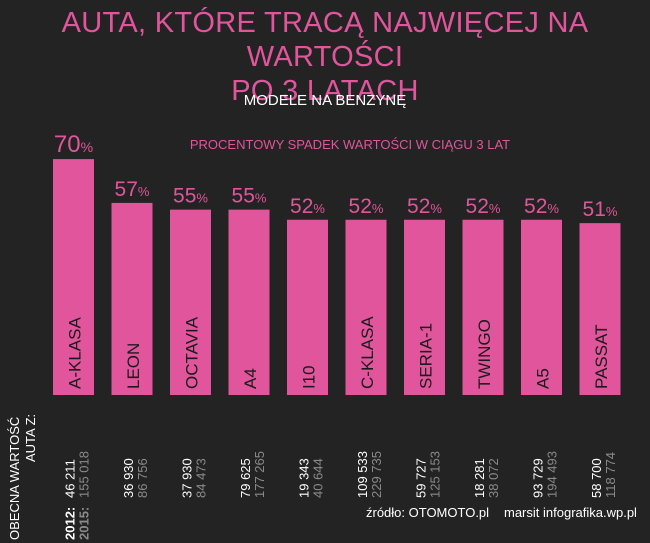  What do you see at coordinates (426, 356) in the screenshot?
I see `category-label-seria-1: SERIA-1` at bounding box center [426, 356].